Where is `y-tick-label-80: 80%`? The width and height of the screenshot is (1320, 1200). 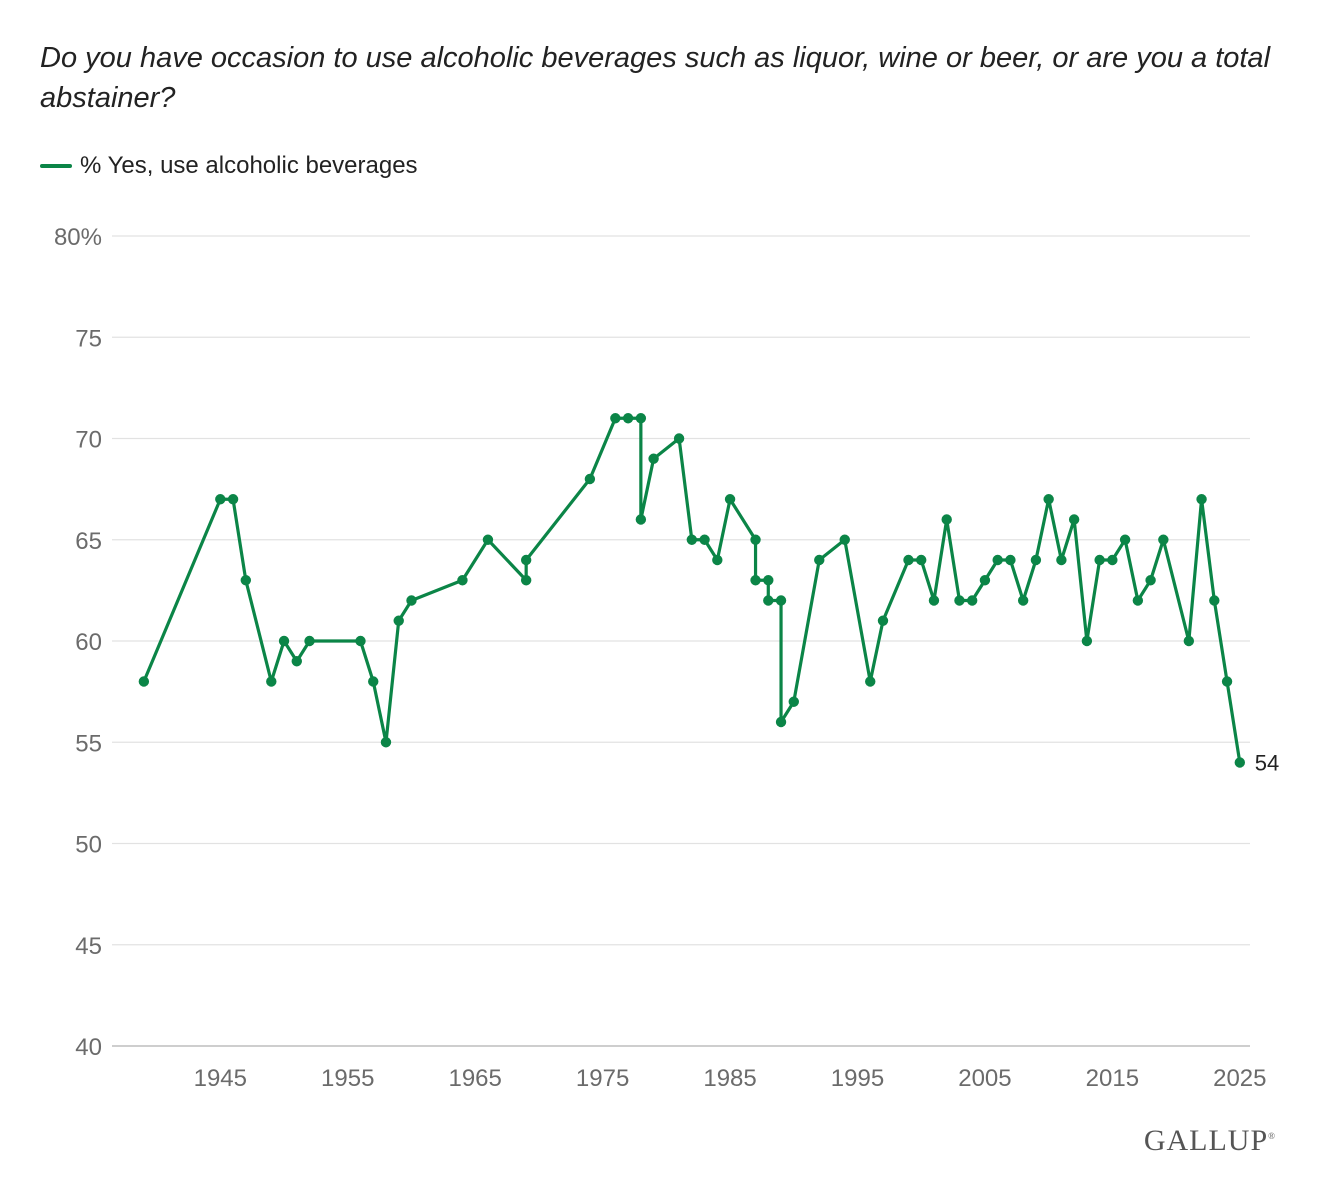
y-tick-label-80: 80% is located at coordinates (78, 237).